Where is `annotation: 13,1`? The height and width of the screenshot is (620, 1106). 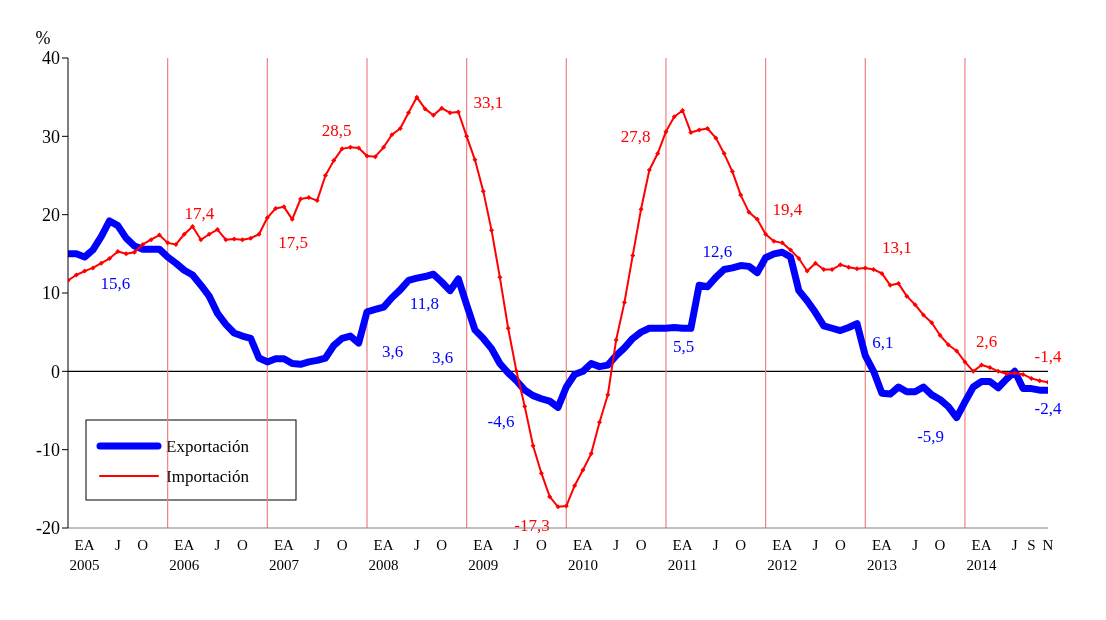 annotation: 13,1 is located at coordinates (897, 247).